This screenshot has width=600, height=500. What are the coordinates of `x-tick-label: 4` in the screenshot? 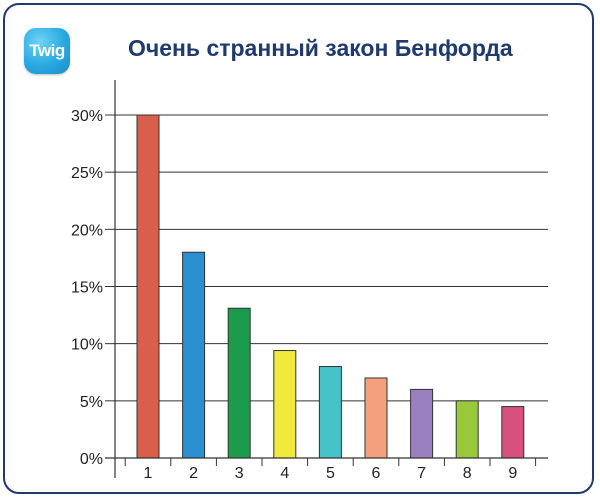 It's located at (284, 473).